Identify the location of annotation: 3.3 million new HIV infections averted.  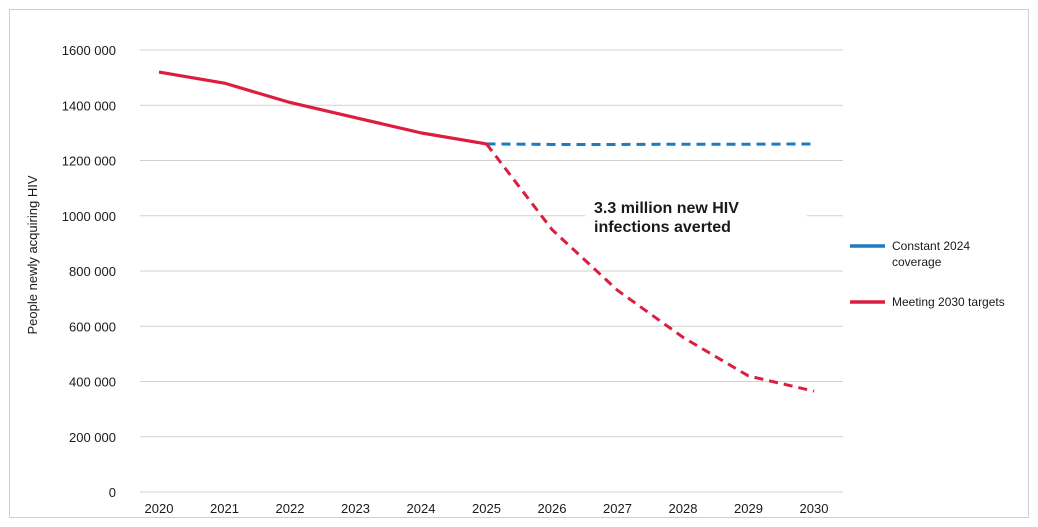
(696, 218).